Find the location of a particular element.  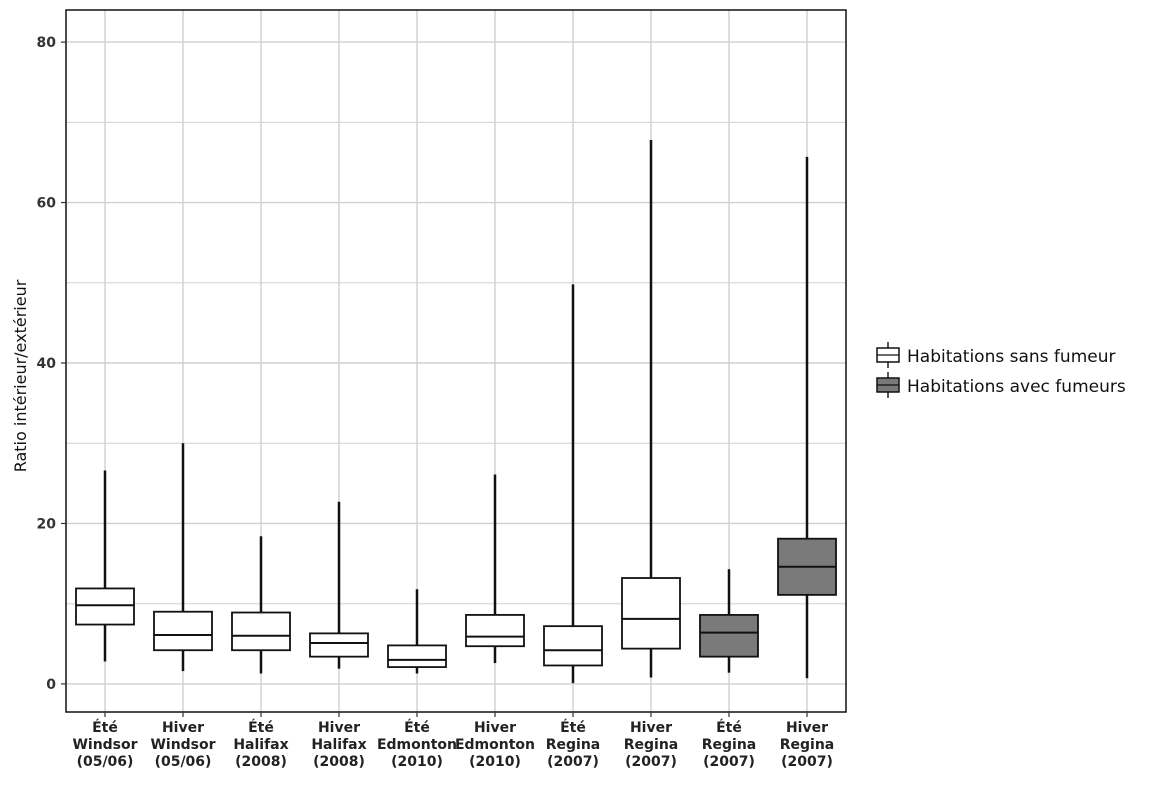

x-tick-label: Hiver Halifax (2008) is located at coordinates (338, 745).